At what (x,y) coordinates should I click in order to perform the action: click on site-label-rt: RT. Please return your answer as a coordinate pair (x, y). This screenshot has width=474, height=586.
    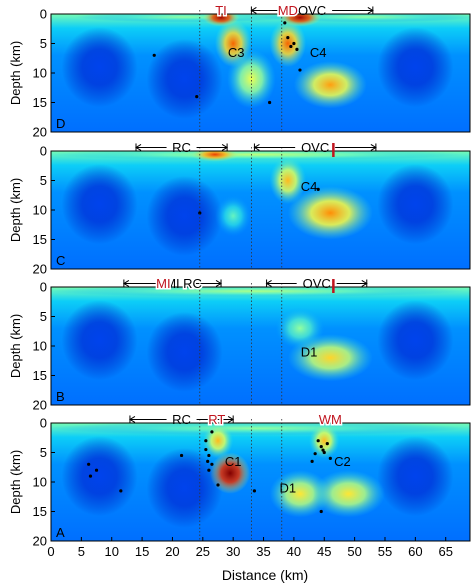
    Looking at the image, I should click on (216, 419).